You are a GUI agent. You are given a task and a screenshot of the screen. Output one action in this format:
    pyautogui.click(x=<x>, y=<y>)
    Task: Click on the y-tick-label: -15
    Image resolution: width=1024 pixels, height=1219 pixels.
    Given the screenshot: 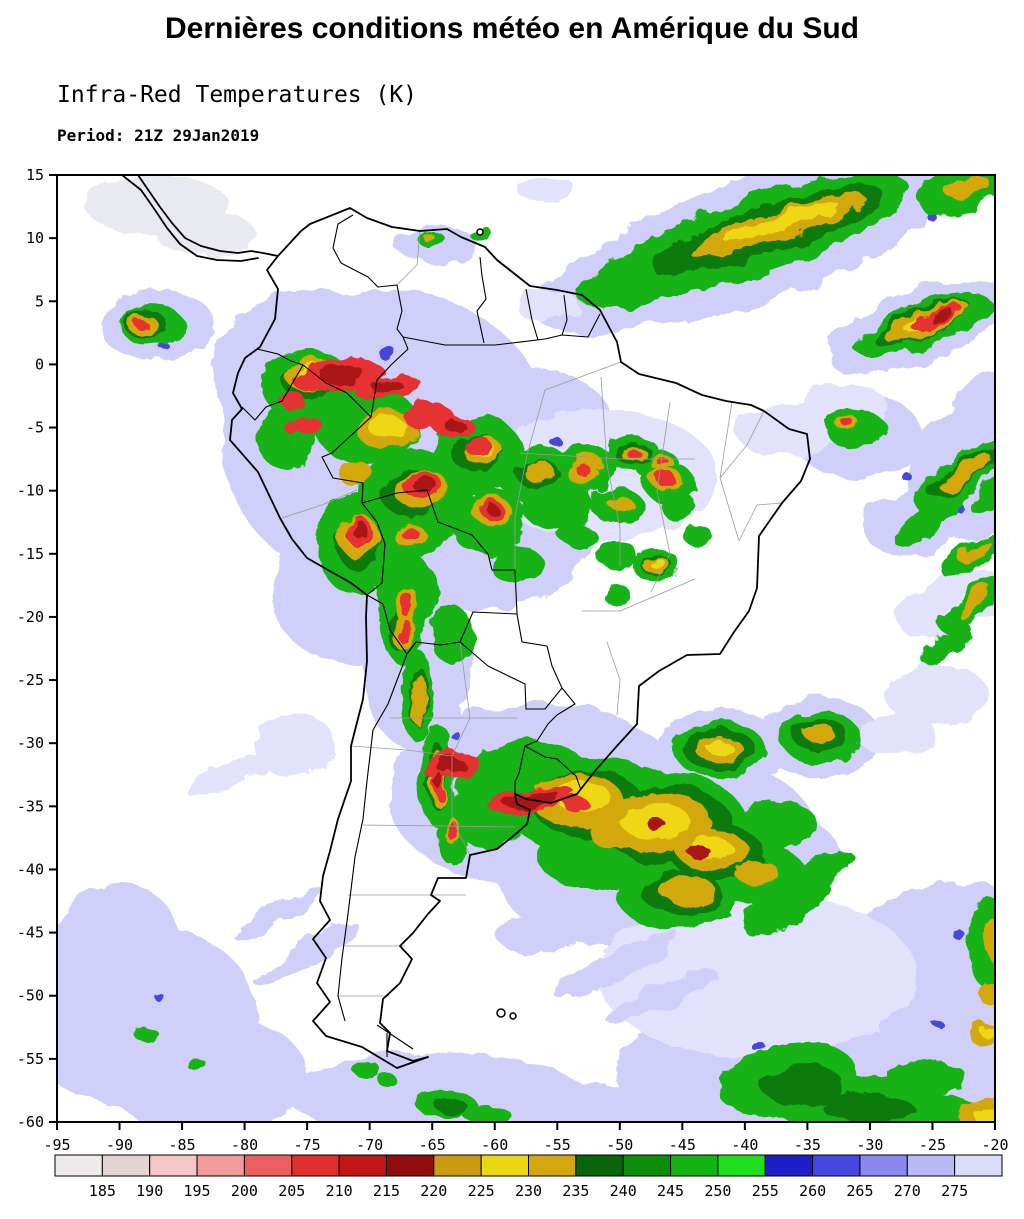 What is the action you would take?
    pyautogui.click(x=30, y=554)
    